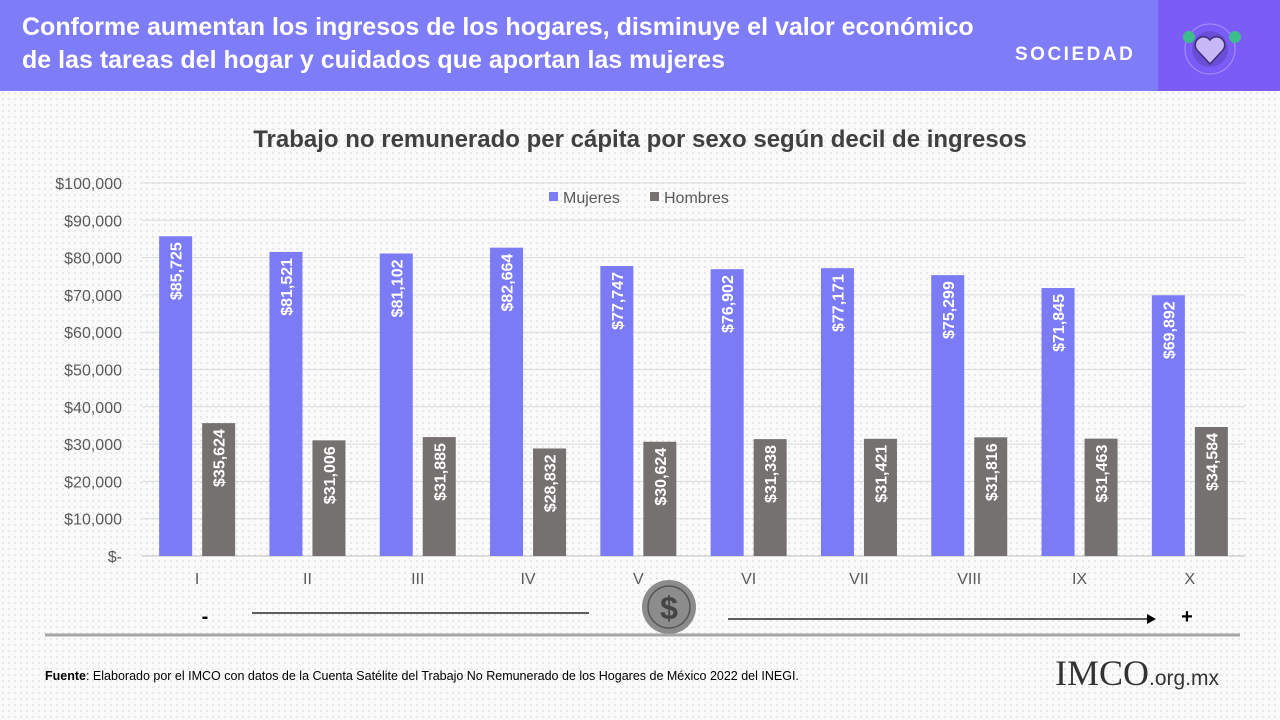 The width and height of the screenshot is (1280, 720). What do you see at coordinates (93, 408) in the screenshot?
I see `y-tick-label: $40,000` at bounding box center [93, 408].